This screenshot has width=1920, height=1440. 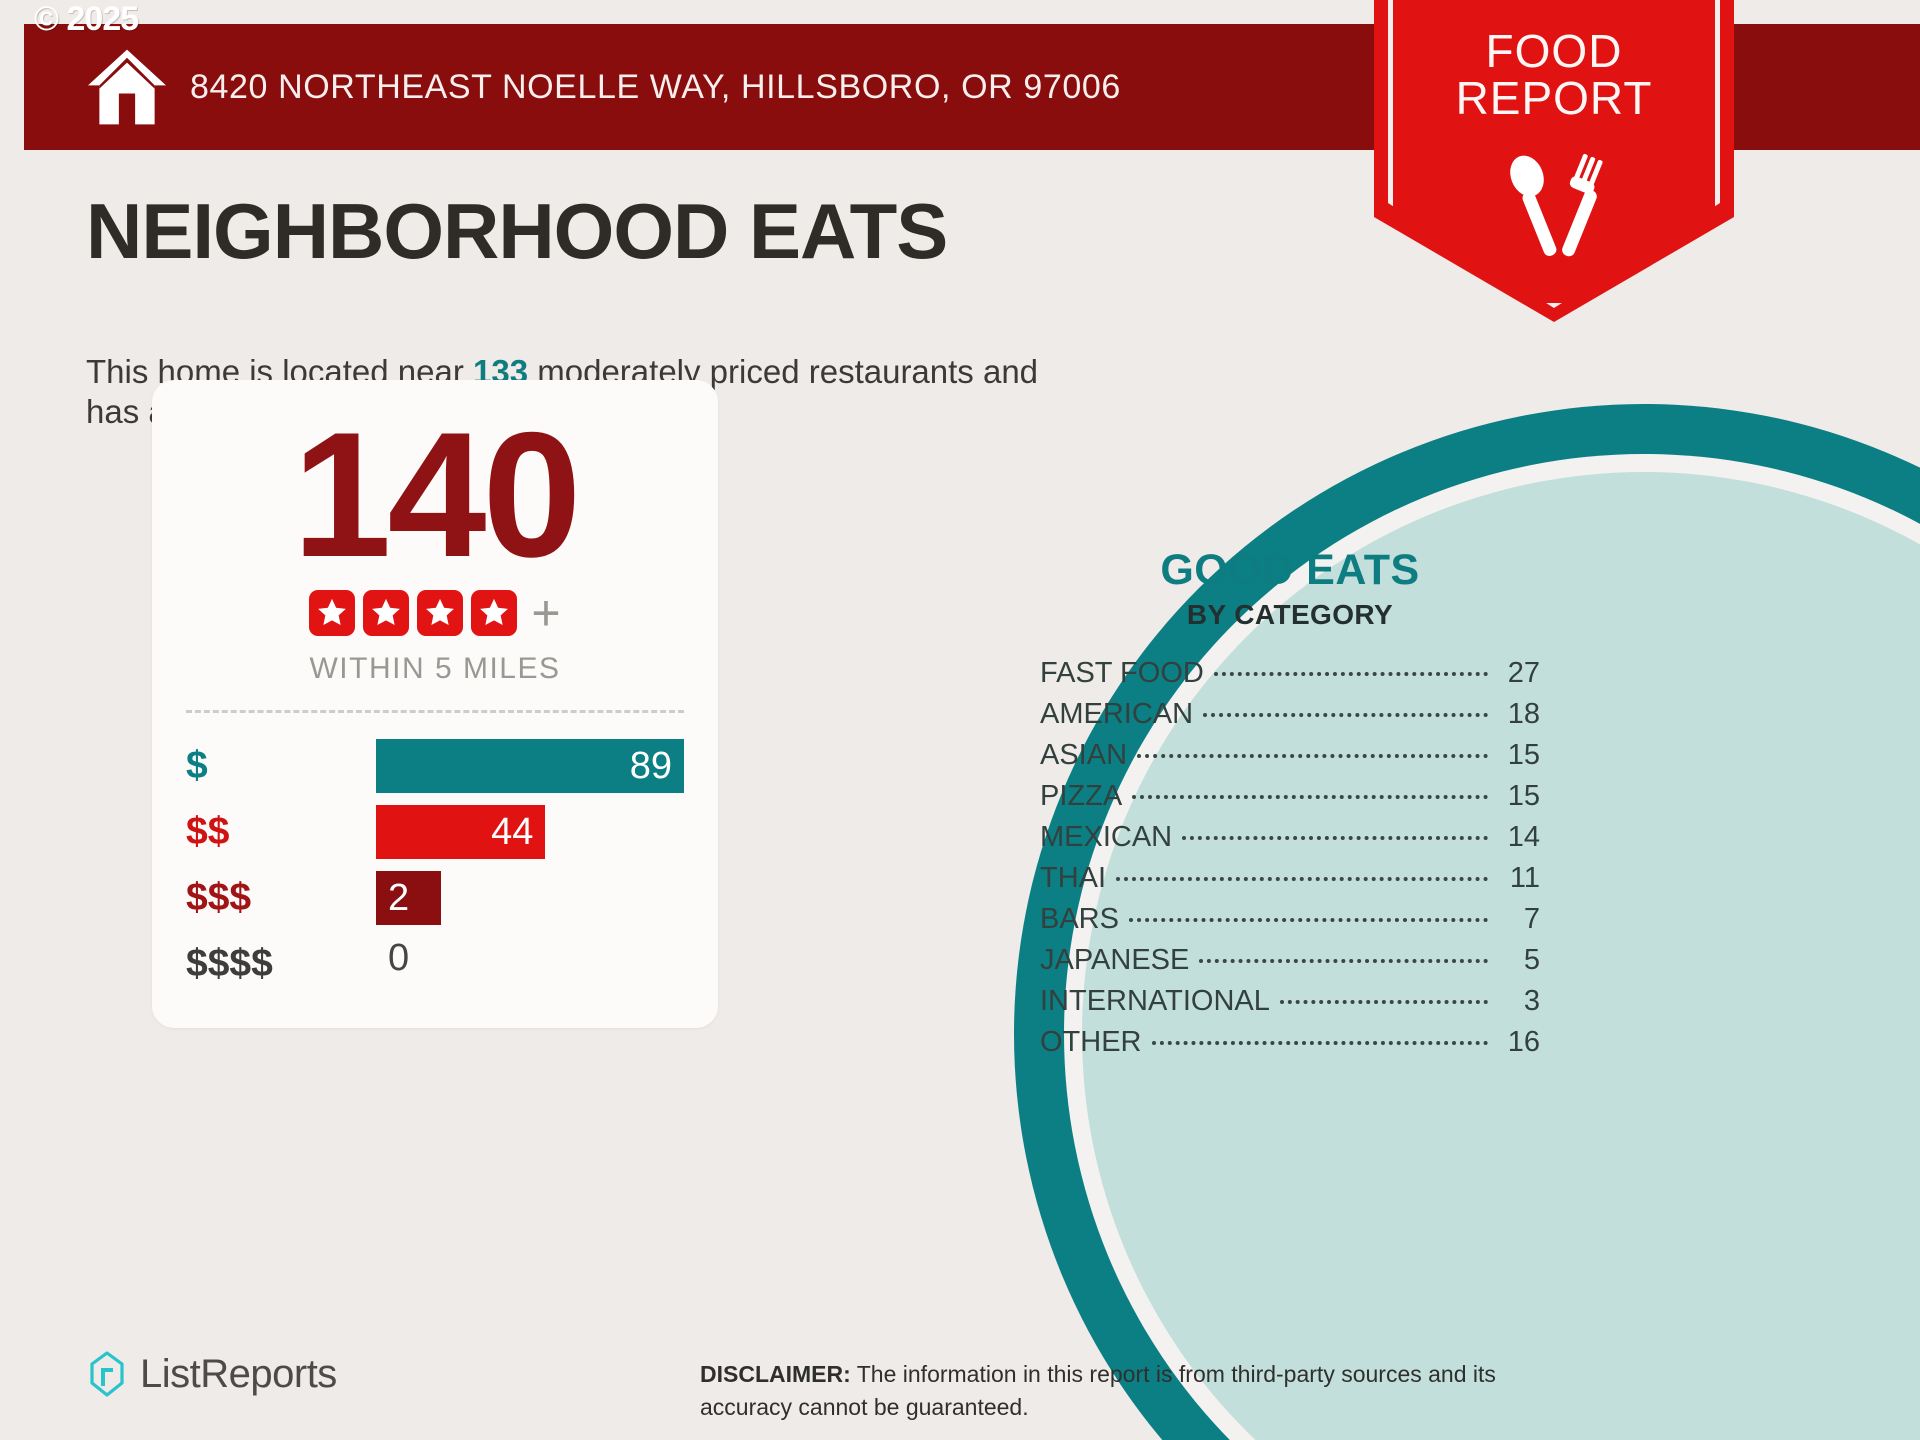 What do you see at coordinates (219, 897) in the screenshot?
I see `price-tier-label: $$$` at bounding box center [219, 897].